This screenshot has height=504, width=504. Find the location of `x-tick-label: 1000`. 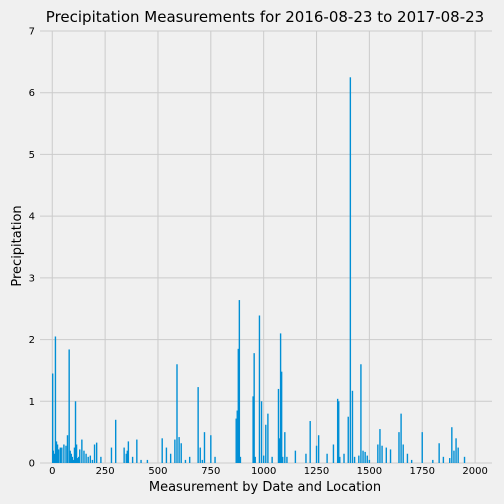

x-tick-label: 1000 is located at coordinates (263, 471).